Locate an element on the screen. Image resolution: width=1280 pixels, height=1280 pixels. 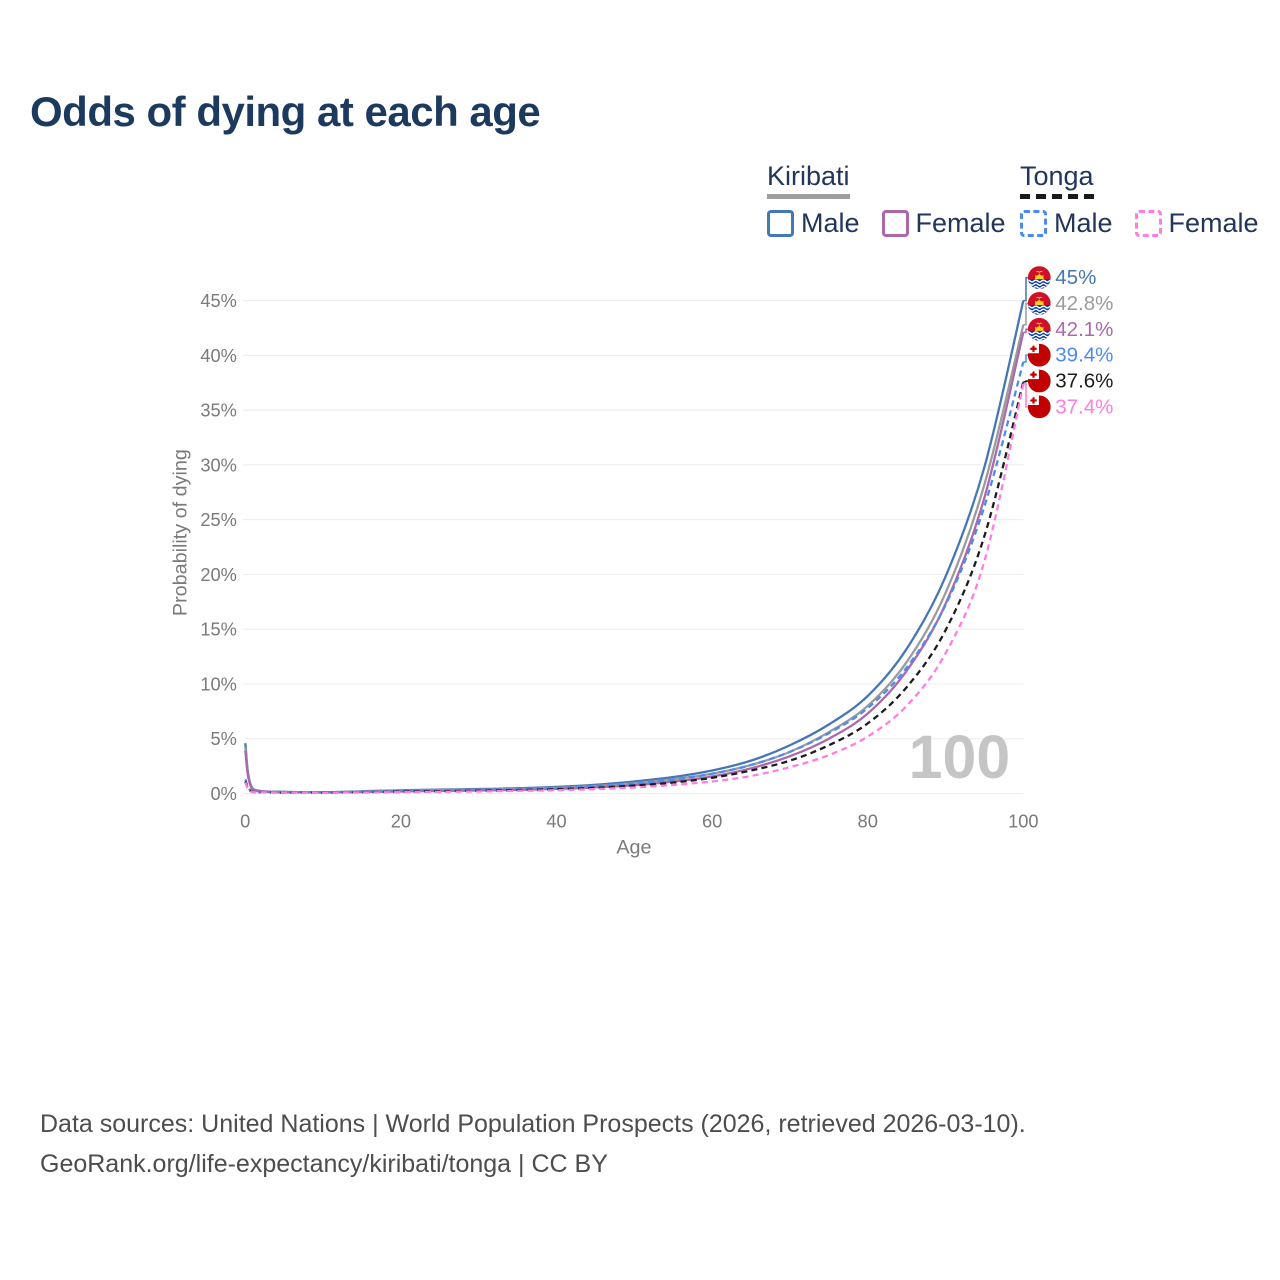
end-value-label: 42.8% is located at coordinates (1084, 303).